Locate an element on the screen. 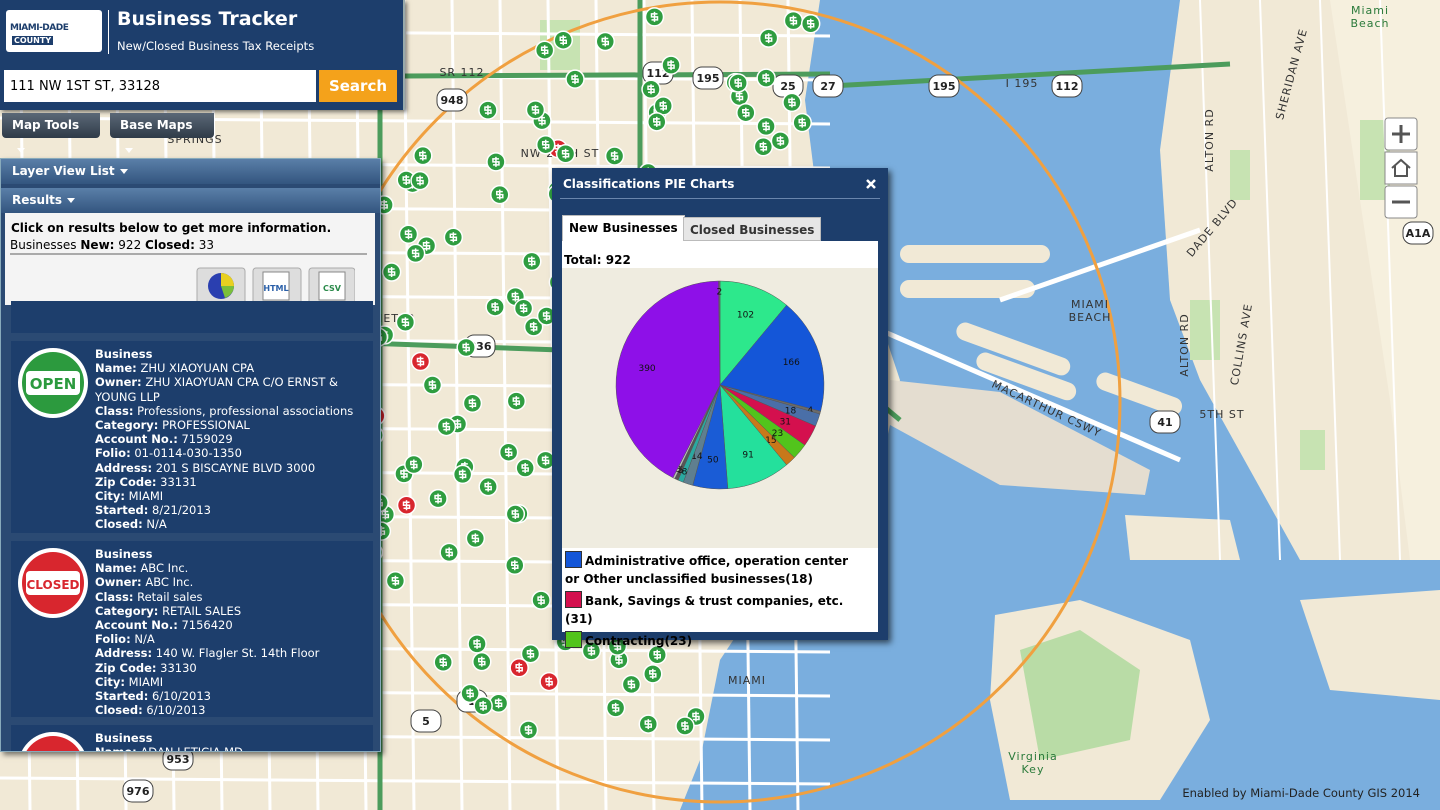 The image size is (1440, 810). result-field: Folio: 01-0114-030-1350 is located at coordinates (231, 453).